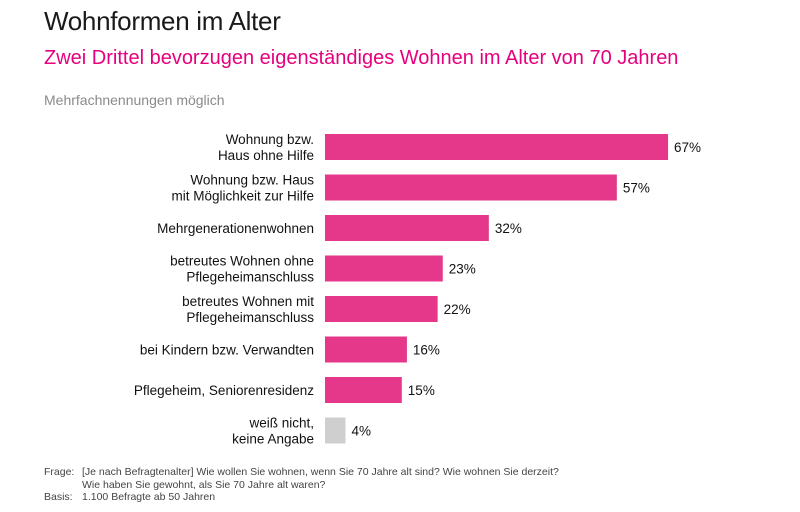  What do you see at coordinates (162, 21) in the screenshot?
I see `chart-title: Wohnformen im Alter` at bounding box center [162, 21].